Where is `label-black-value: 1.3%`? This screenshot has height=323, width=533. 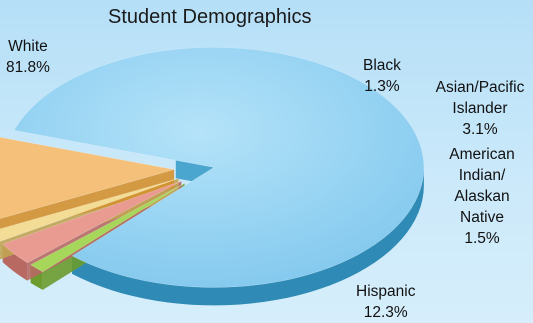 label-black-value: 1.3% is located at coordinates (382, 86).